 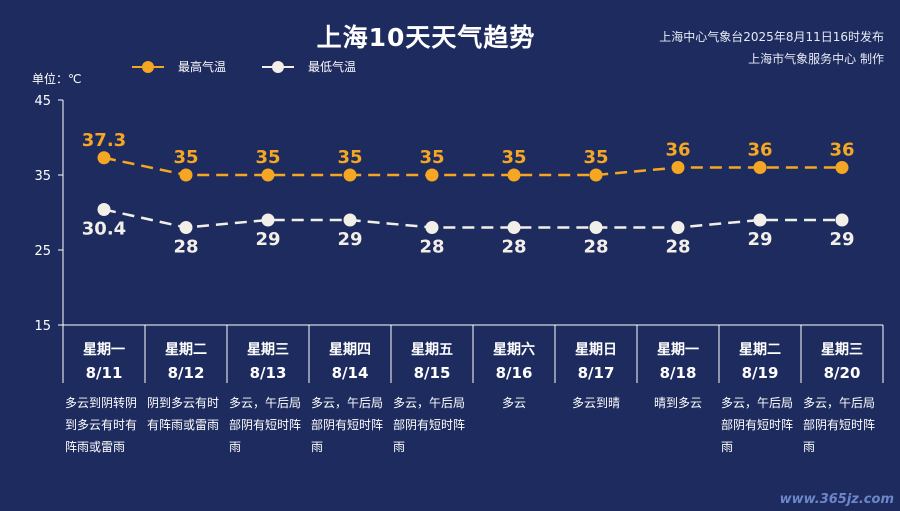 What do you see at coordinates (432, 350) in the screenshot?
I see `day-weekday: 星期五` at bounding box center [432, 350].